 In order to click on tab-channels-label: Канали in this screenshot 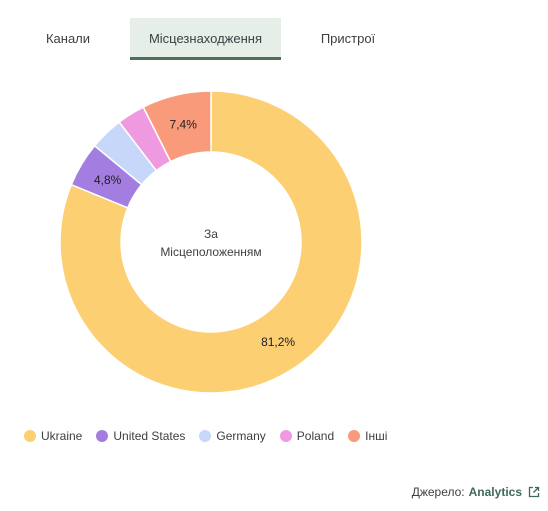, I will do `click(68, 38)`.